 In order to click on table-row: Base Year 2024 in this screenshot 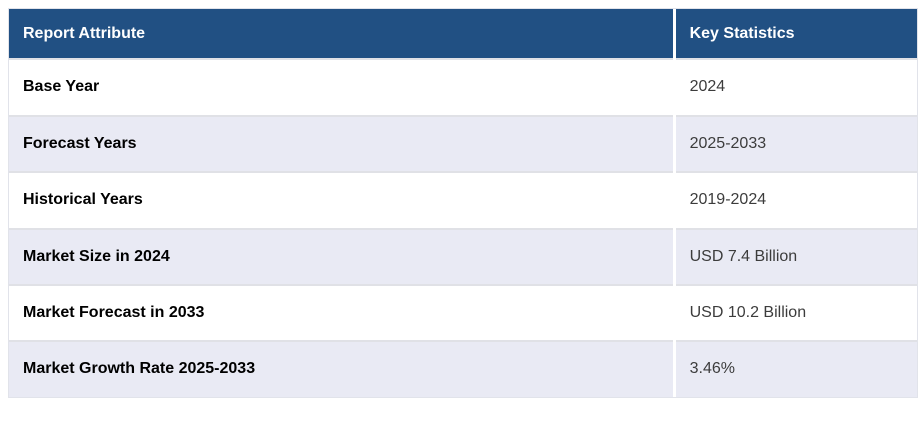, I will do `click(463, 87)`.